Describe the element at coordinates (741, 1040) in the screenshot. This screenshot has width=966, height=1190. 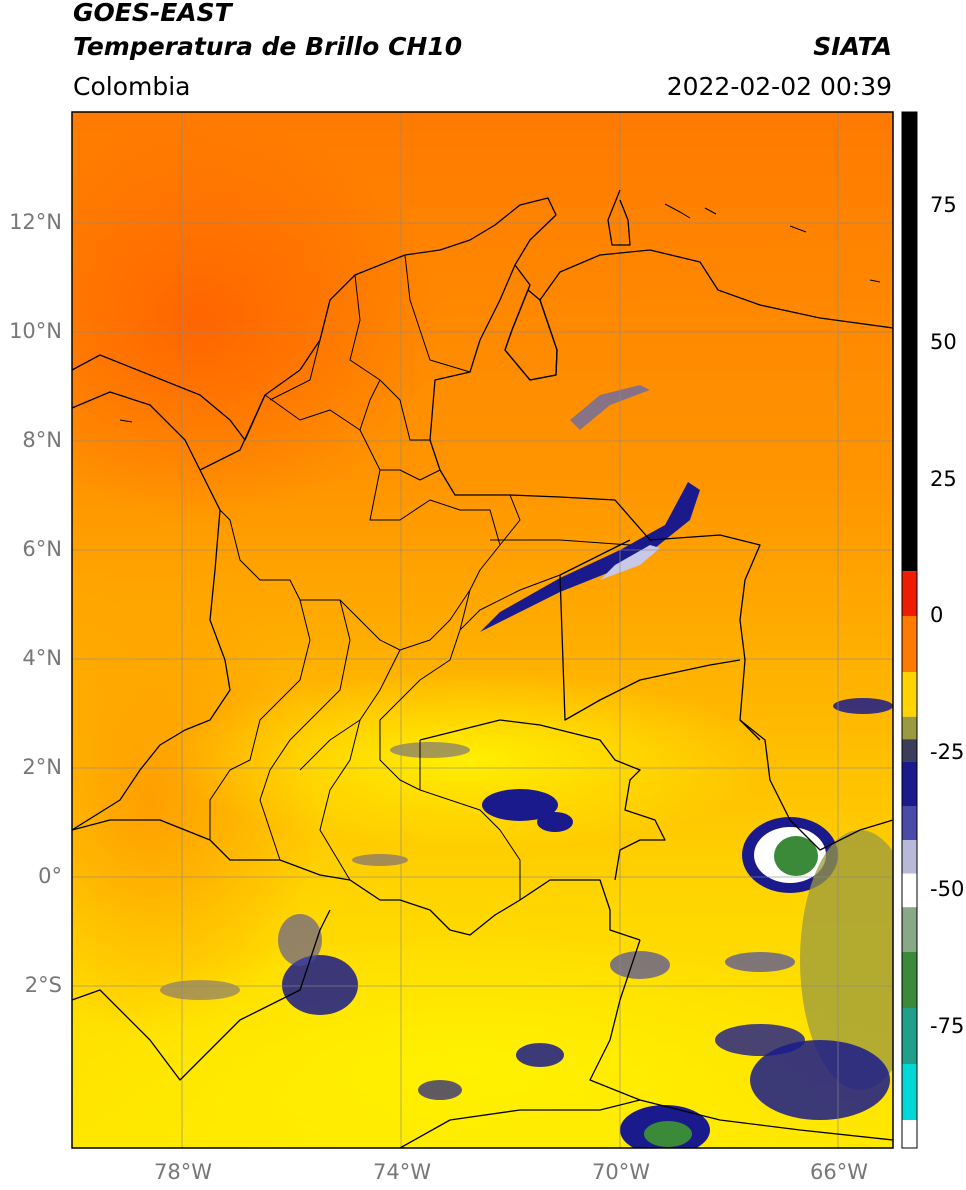
I see `southern-border` at that location.